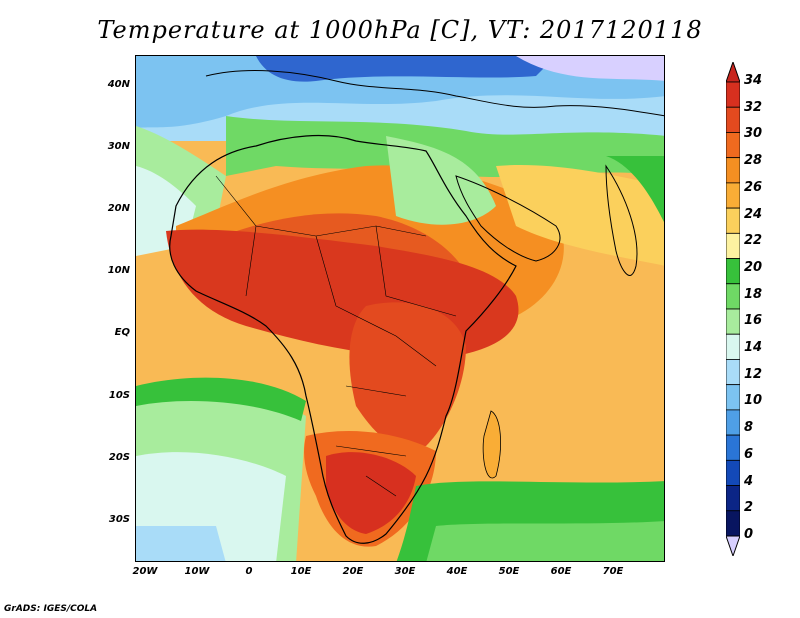 This screenshot has width=800, height=618. Describe the element at coordinates (753, 161) in the screenshot. I see `colorbar-tick-label: 28` at that location.